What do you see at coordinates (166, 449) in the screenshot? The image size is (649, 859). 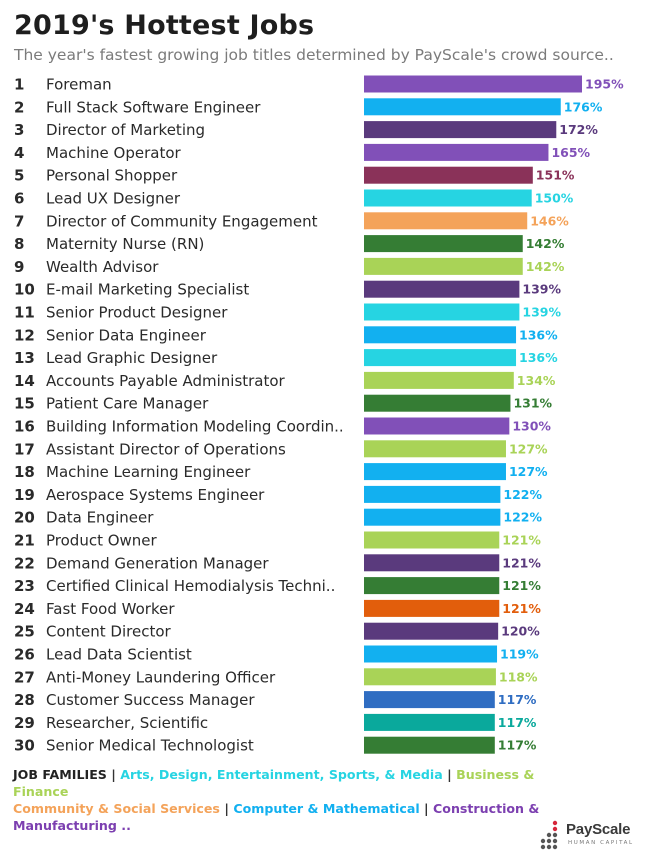 I see `category-label: Assistant Director of Operations` at bounding box center [166, 449].